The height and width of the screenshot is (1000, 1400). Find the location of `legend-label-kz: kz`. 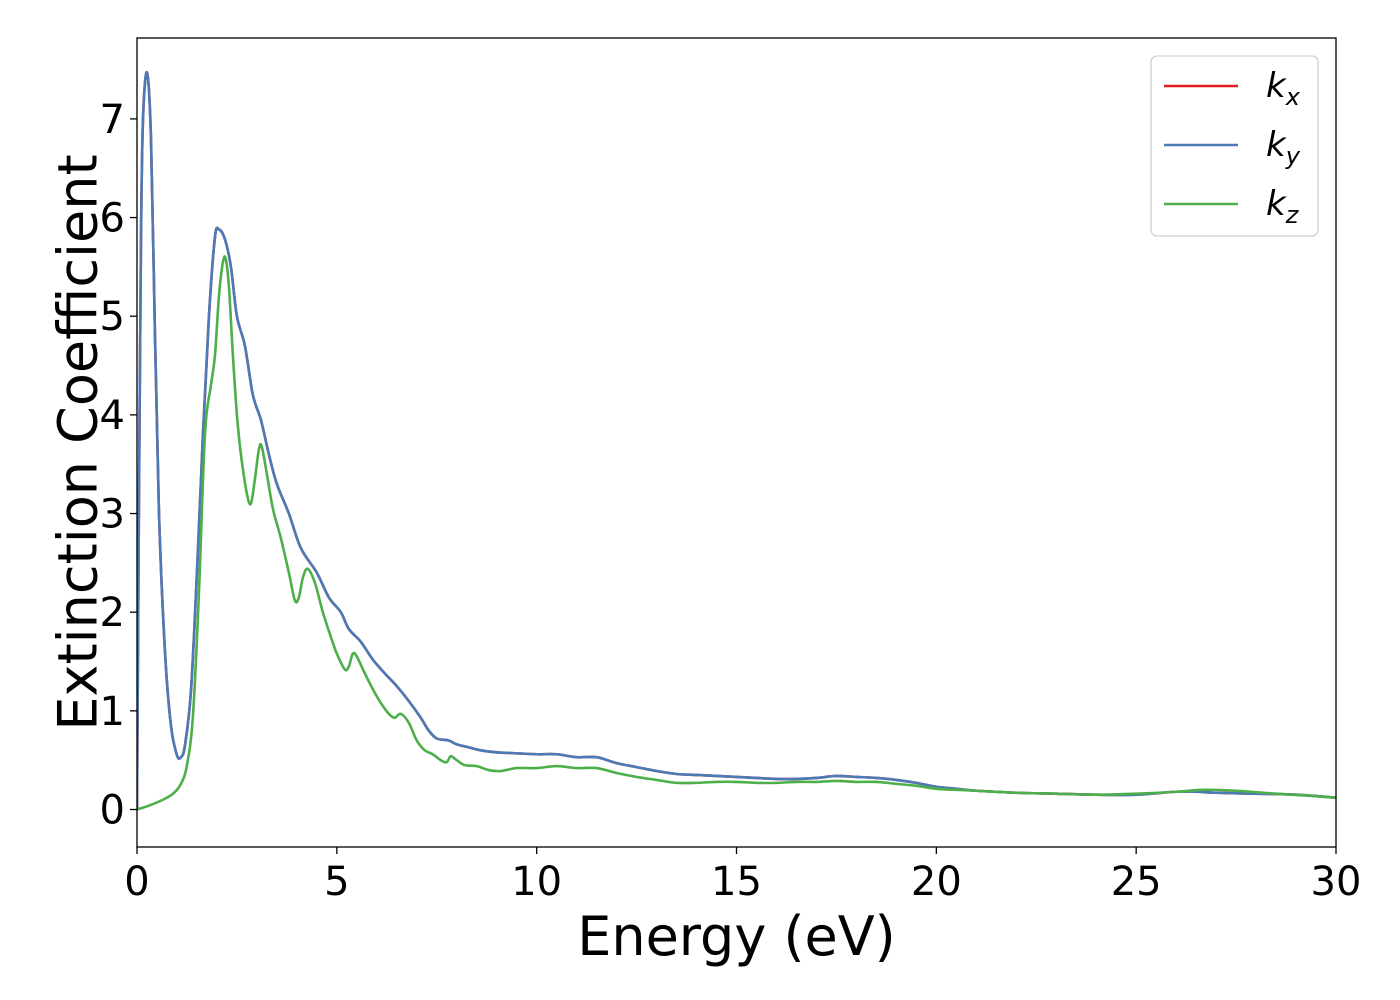

legend-label-kz: kz is located at coordinates (1283, 206).